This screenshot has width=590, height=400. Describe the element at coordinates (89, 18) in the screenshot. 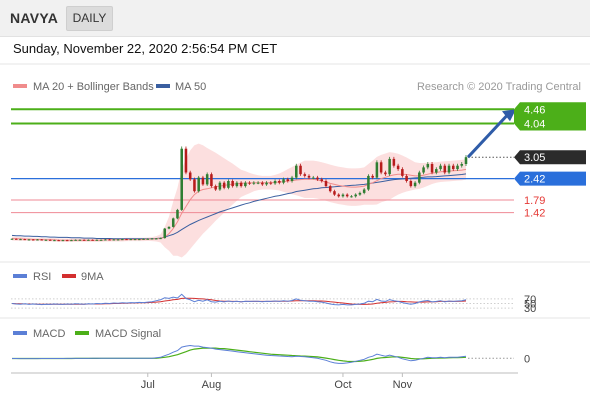

I see `period-button: DAILY` at that location.